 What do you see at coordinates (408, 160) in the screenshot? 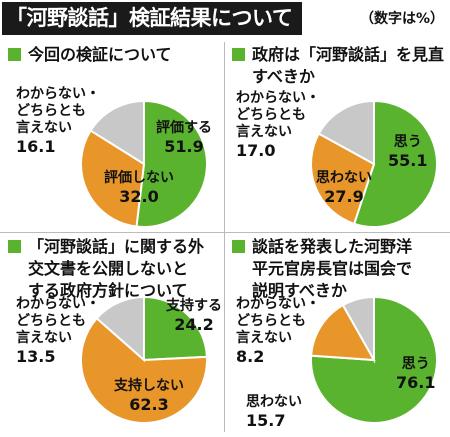
I see `slice-value: 55.1` at bounding box center [408, 160].